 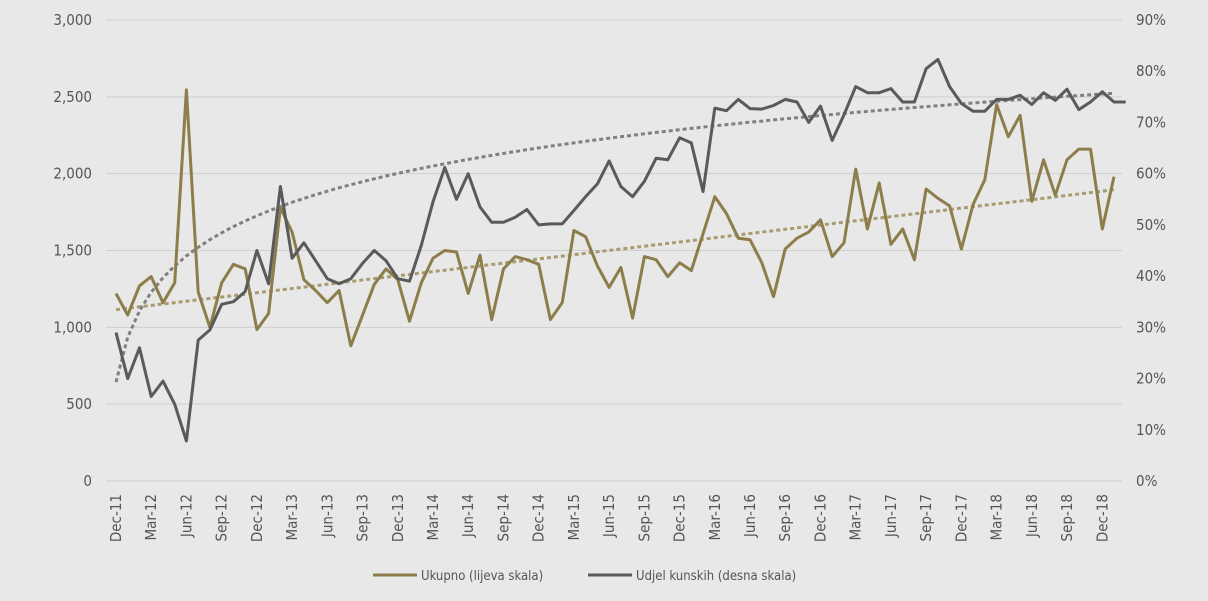 What do you see at coordinates (503, 517) in the screenshot?
I see `x-tick-label: Sep-14` at bounding box center [503, 517].